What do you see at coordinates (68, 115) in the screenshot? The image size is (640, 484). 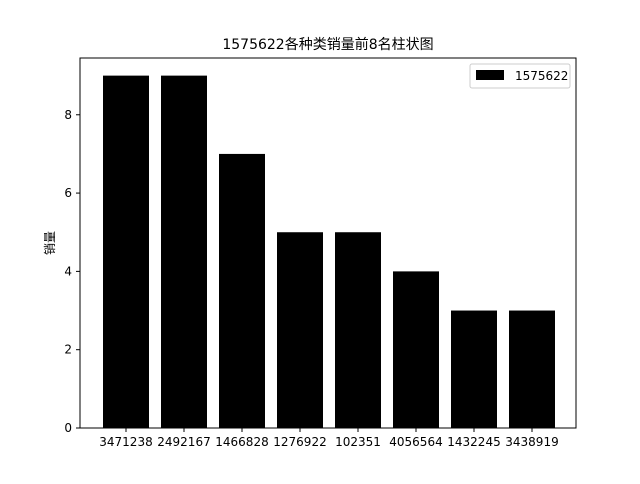 I see `y-tick-label: 8` at bounding box center [68, 115].